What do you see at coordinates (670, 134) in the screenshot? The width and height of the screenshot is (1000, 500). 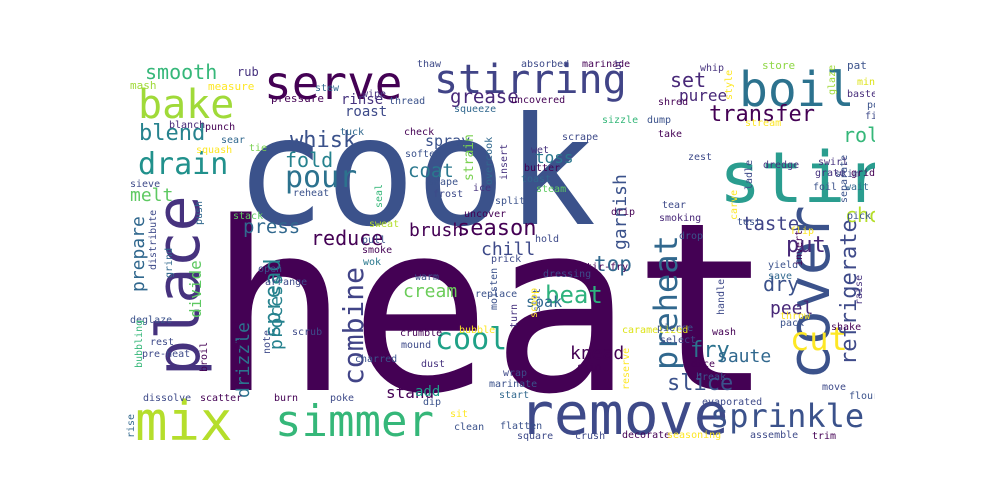 I see `word: take` at bounding box center [670, 134].